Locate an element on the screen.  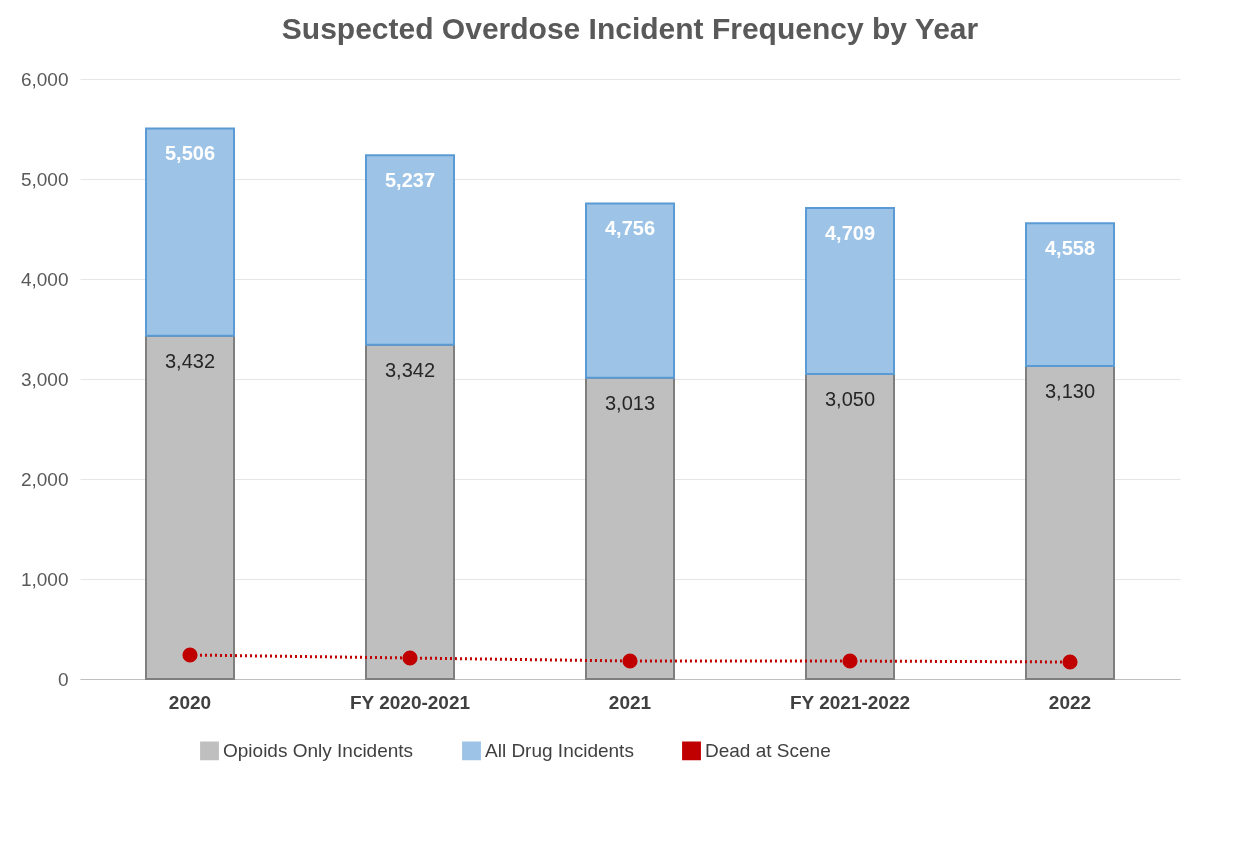
y-tick-label: 6,000 is located at coordinates (44, 79).